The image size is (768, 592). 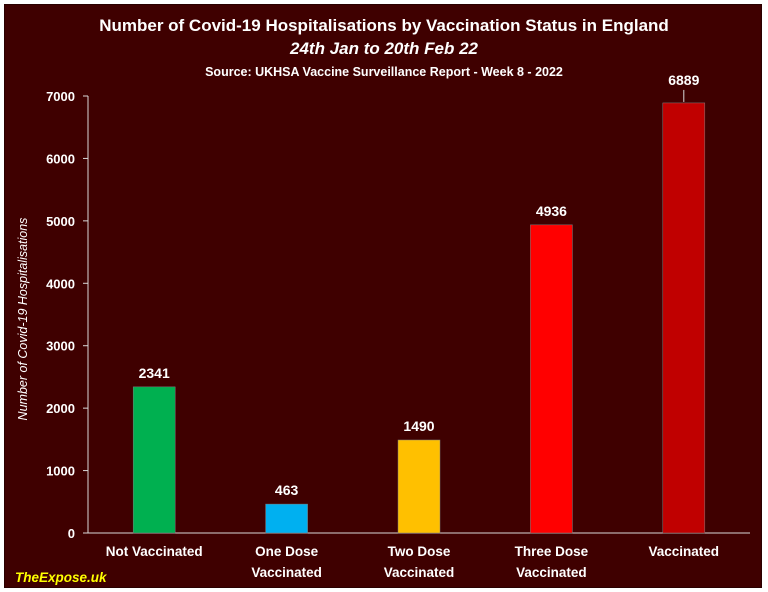 I want to click on y-tick-label: 5000, so click(x=60, y=221).